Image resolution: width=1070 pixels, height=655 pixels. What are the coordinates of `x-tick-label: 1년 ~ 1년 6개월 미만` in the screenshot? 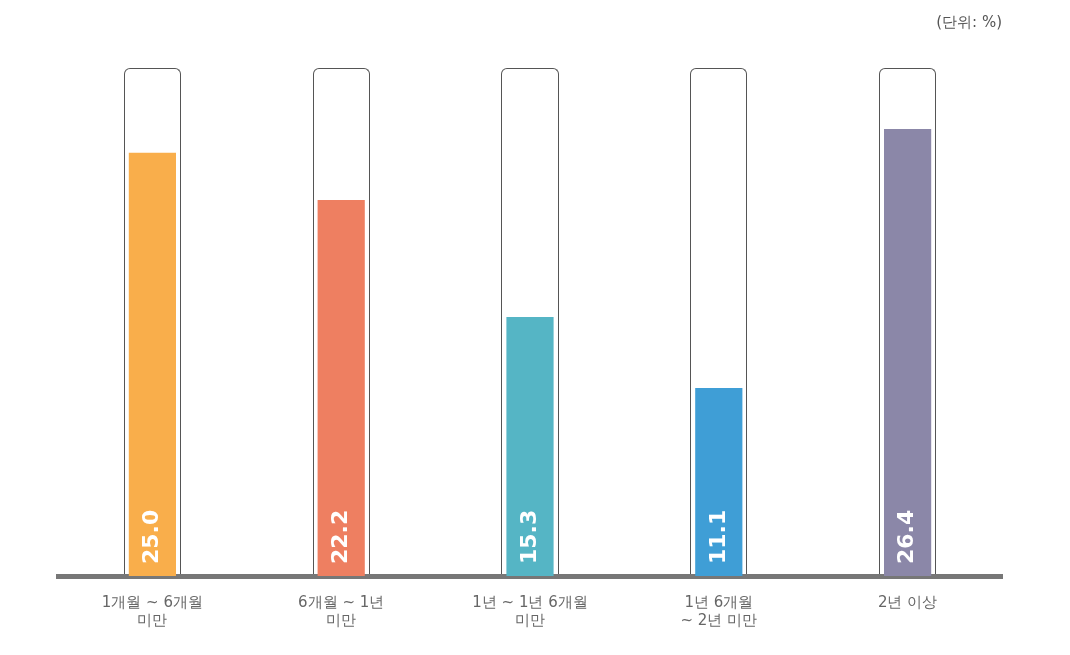 It's located at (530, 610).